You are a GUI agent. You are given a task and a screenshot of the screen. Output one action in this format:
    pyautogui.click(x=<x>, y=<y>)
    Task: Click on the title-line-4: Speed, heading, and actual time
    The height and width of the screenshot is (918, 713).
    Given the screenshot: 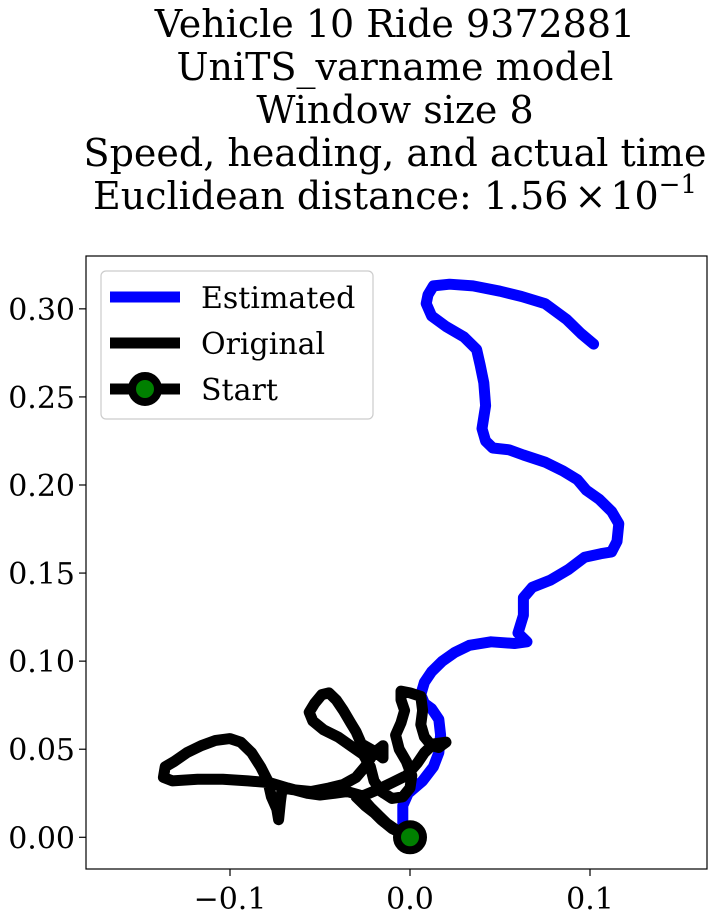 What is the action you would take?
    pyautogui.click(x=395, y=153)
    